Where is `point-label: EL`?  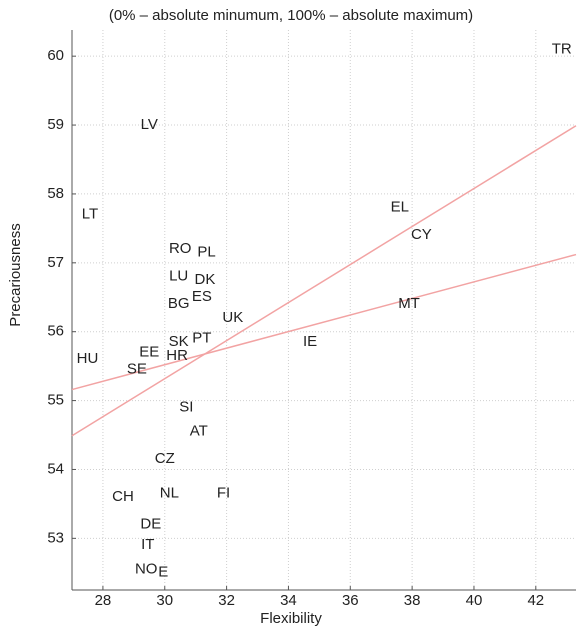 point-label: EL is located at coordinates (400, 207).